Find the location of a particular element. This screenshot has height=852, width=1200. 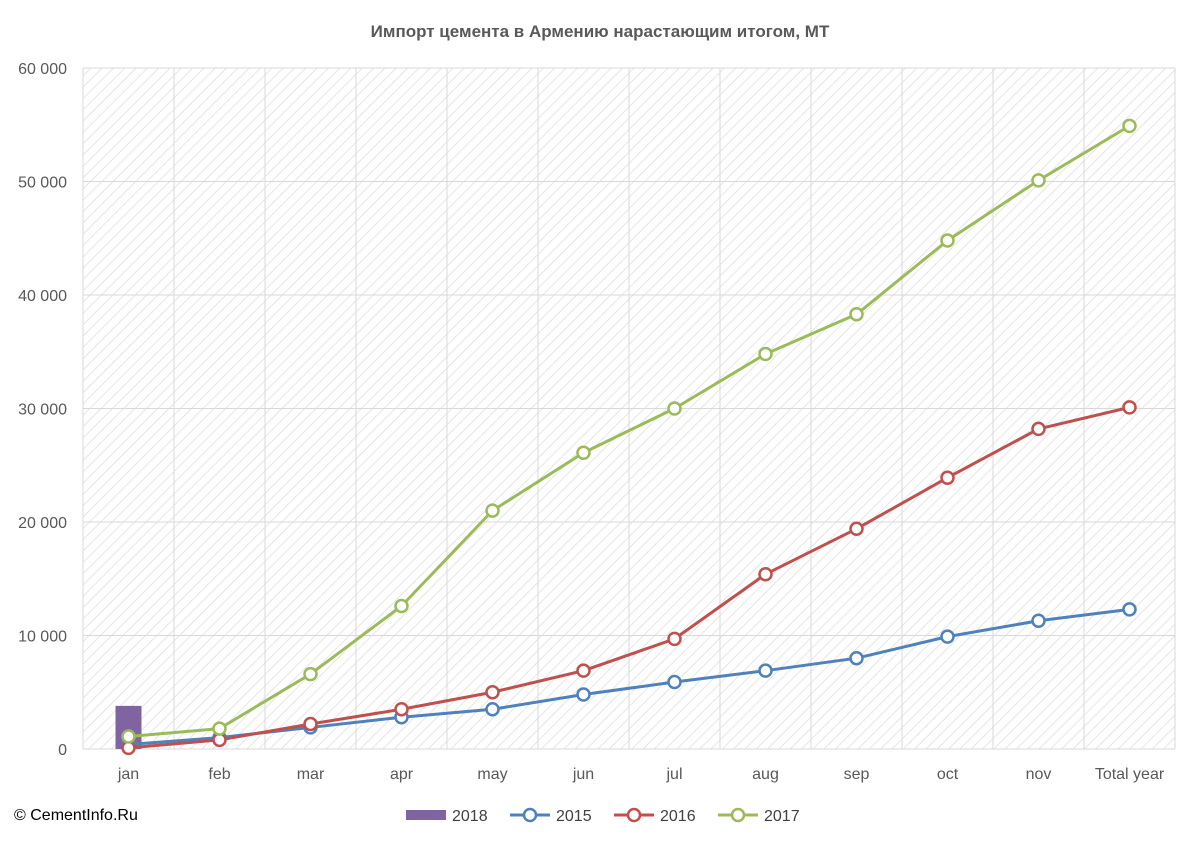

y-tick-label: 20 000 is located at coordinates (42, 523).